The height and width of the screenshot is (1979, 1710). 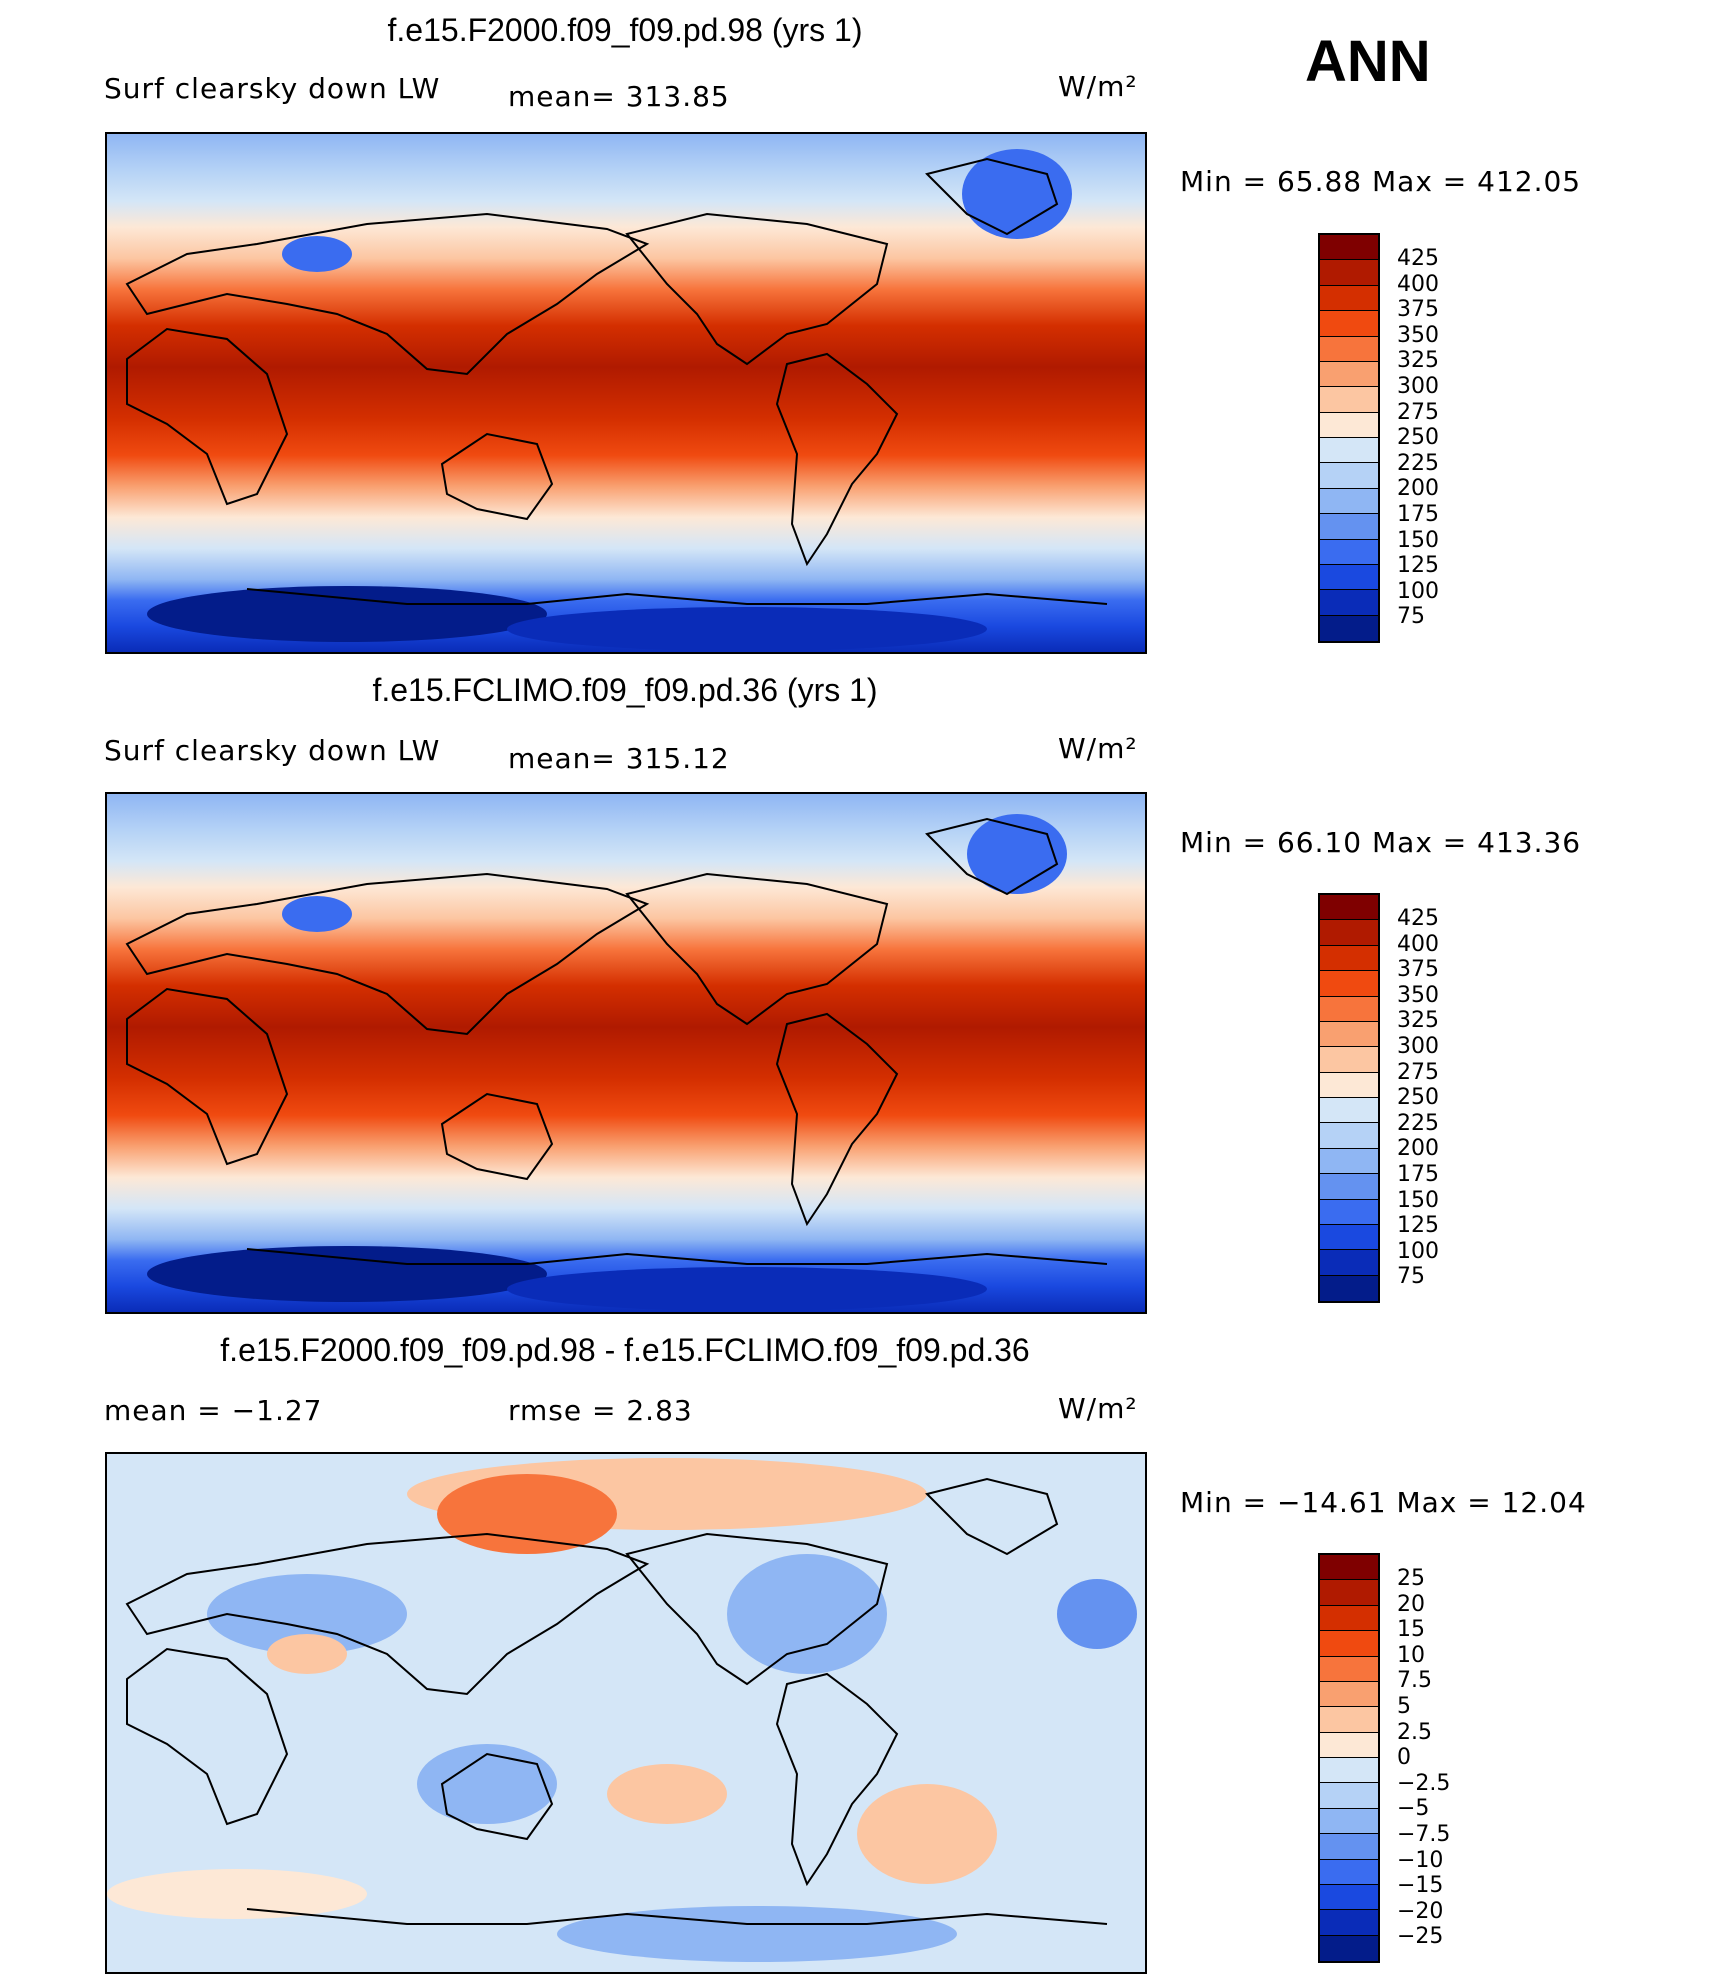 What do you see at coordinates (272, 88) in the screenshot?
I see `panel1-variable-label: Surf clearsky down LW` at bounding box center [272, 88].